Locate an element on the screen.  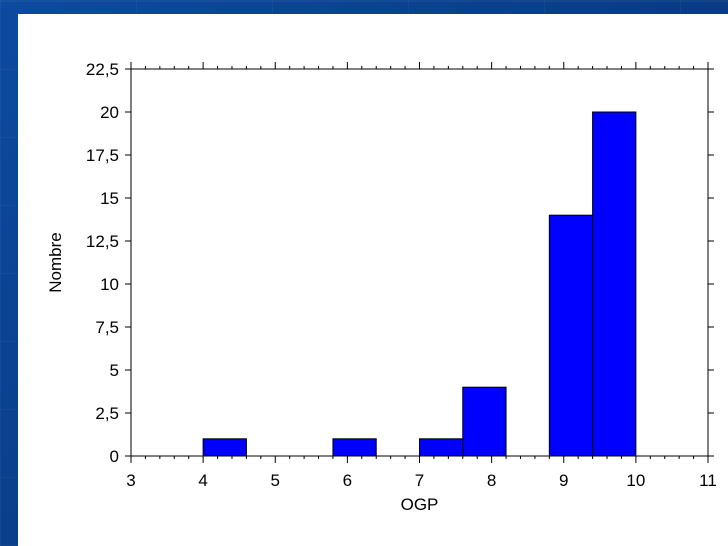
x-tick-label: 4 is located at coordinates (202, 480).